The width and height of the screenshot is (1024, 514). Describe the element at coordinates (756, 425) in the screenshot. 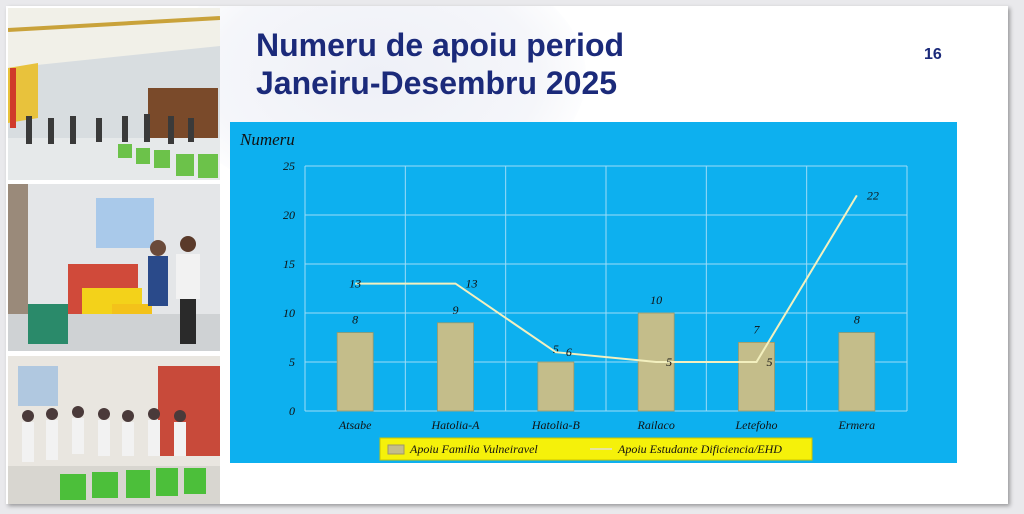

I see `x-tick-label: Letefoho` at that location.